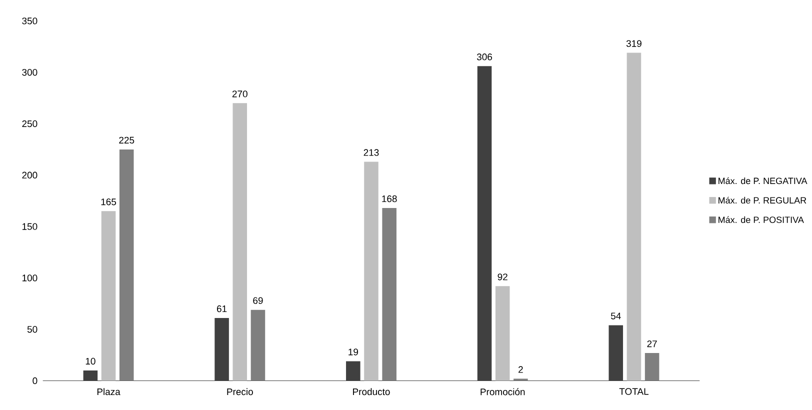 The height and width of the screenshot is (410, 812). What do you see at coordinates (652, 343) in the screenshot?
I see `data-label: 27` at bounding box center [652, 343].